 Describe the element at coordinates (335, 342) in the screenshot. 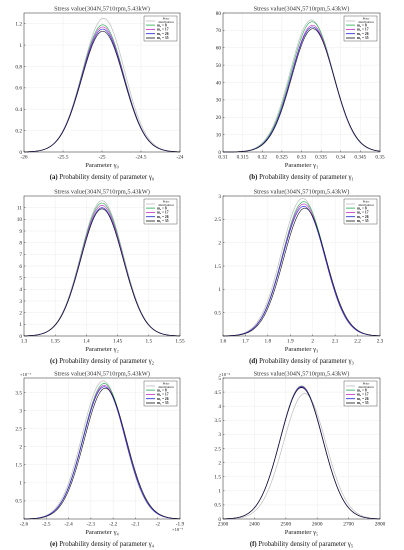

I see `x-tick-label: 2.1` at that location.